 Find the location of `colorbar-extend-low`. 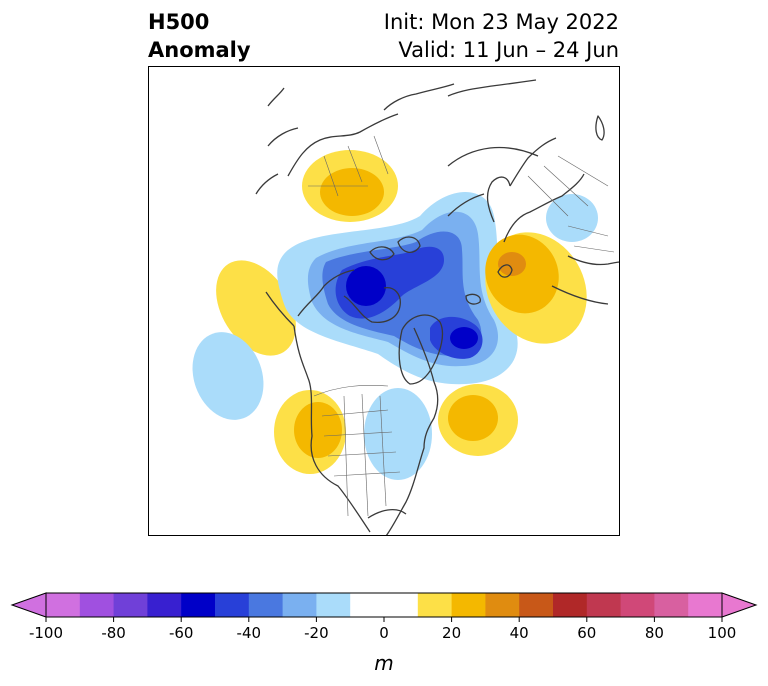

colorbar-extend-low is located at coordinates (28, 605).